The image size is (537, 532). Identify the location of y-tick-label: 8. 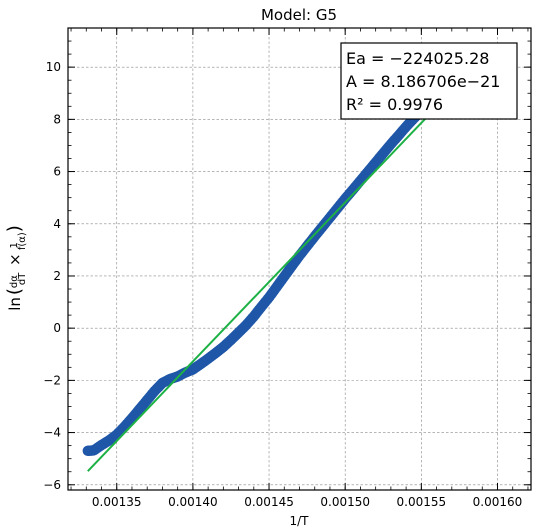
(57, 119).